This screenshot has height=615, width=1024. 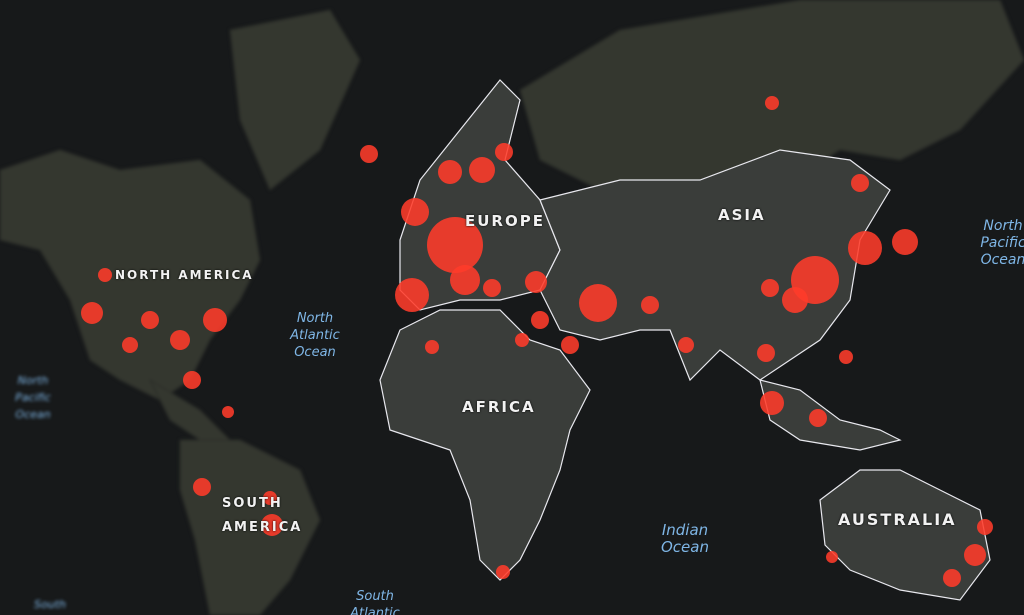 I want to click on label-north-pacific-left: North Pacific Ocean, so click(x=33, y=397).